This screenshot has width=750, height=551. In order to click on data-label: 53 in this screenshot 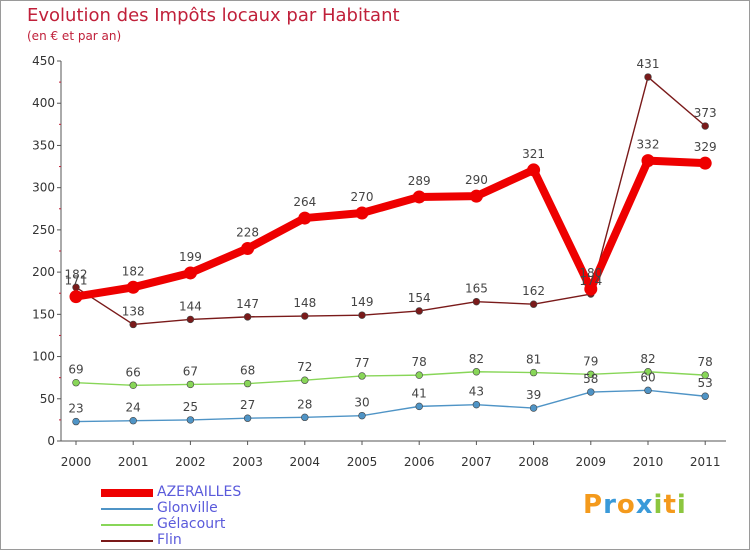, I will do `click(705, 383)`.